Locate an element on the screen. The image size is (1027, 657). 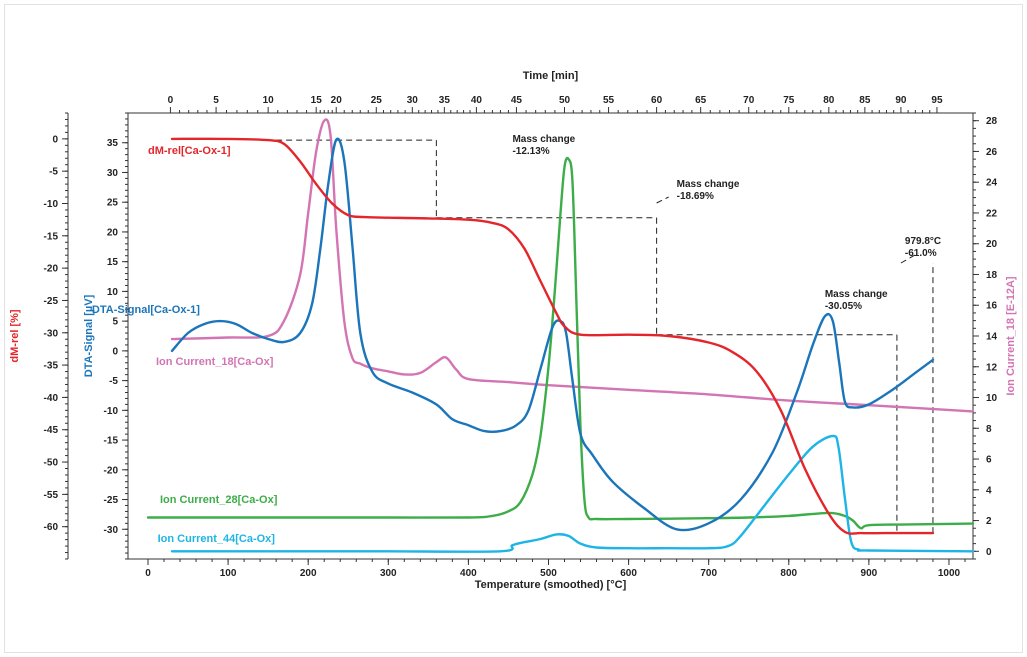
ion-tick-label: 14 is located at coordinates (992, 337).